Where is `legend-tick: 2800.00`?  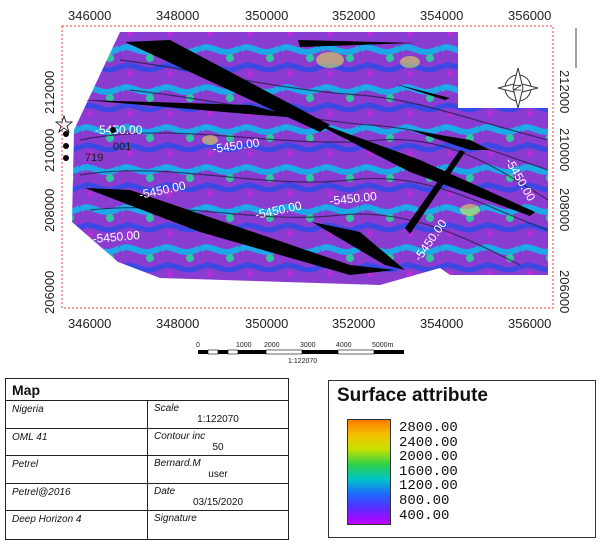 legend-tick: 2800.00 is located at coordinates (428, 428).